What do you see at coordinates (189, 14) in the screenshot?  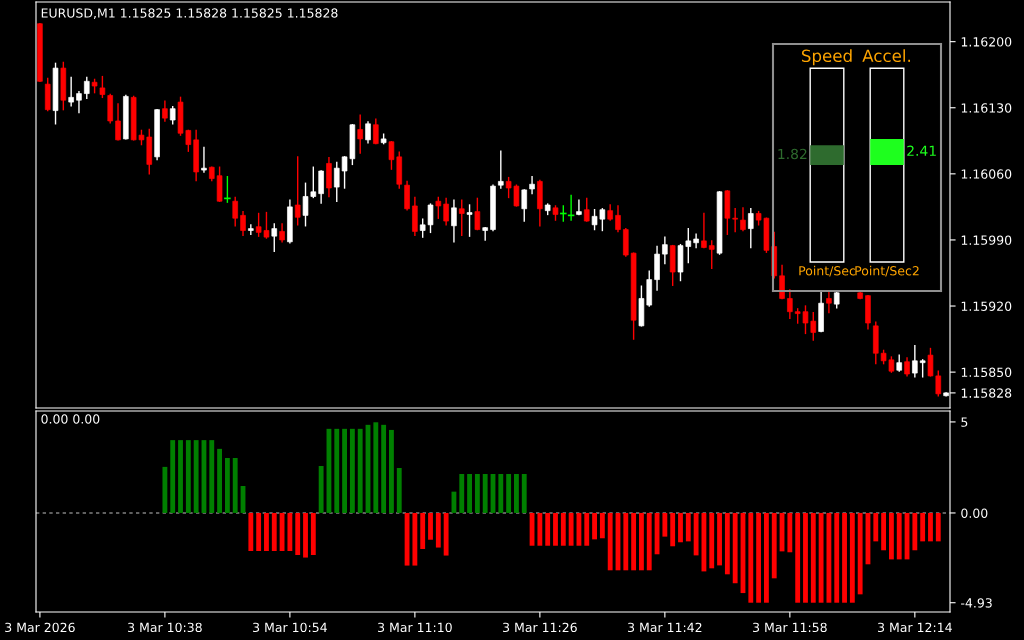 I see `chart-title: EURUSD,M1 1.15825 1.15828 1.15825 1.15828` at bounding box center [189, 14].